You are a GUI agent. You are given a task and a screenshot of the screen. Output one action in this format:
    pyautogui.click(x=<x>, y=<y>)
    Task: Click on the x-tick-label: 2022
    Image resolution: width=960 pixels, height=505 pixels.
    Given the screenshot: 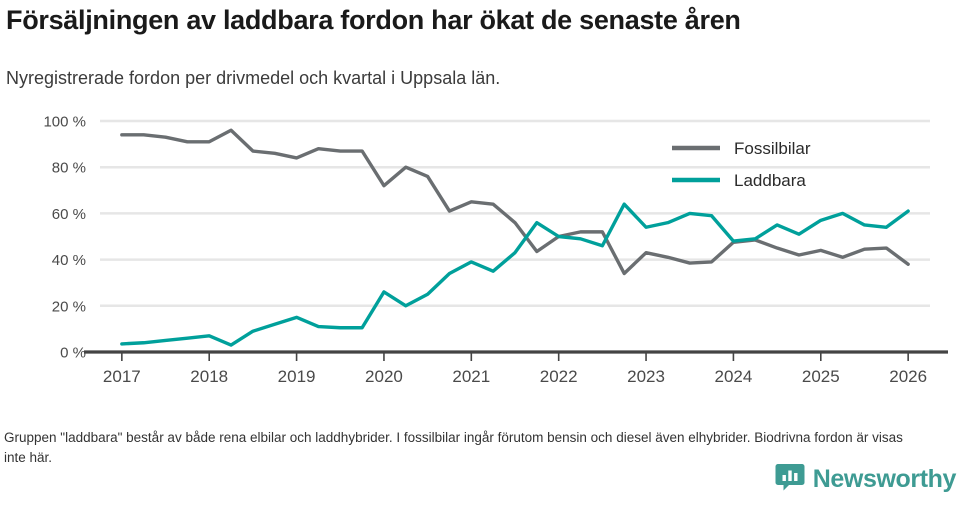 What is the action you would take?
    pyautogui.click(x=559, y=376)
    